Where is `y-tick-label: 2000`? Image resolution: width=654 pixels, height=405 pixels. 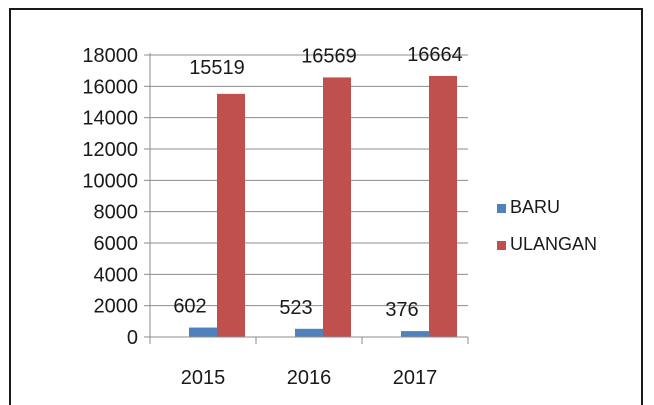 y-tick-label: 2000 is located at coordinates (116, 307).